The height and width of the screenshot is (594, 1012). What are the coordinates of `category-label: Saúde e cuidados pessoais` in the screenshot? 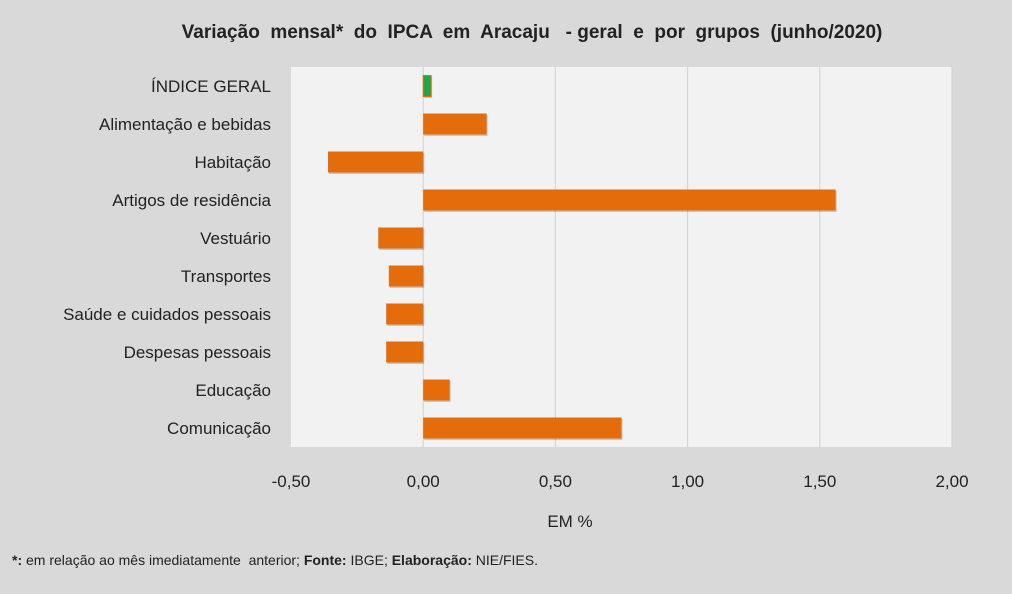 It's located at (167, 314).